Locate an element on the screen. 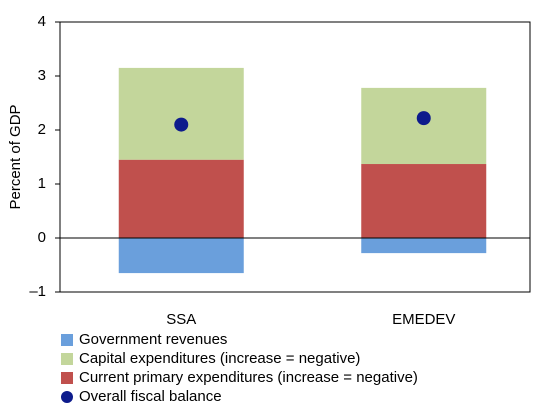 This screenshot has height=414, width=542. legend-label: Government revenues is located at coordinates (153, 339).